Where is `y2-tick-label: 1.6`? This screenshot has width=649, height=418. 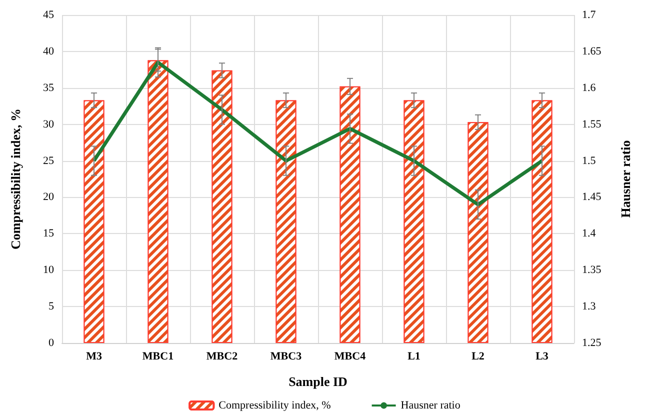 y2-tick-label: 1.6 is located at coordinates (589, 88).